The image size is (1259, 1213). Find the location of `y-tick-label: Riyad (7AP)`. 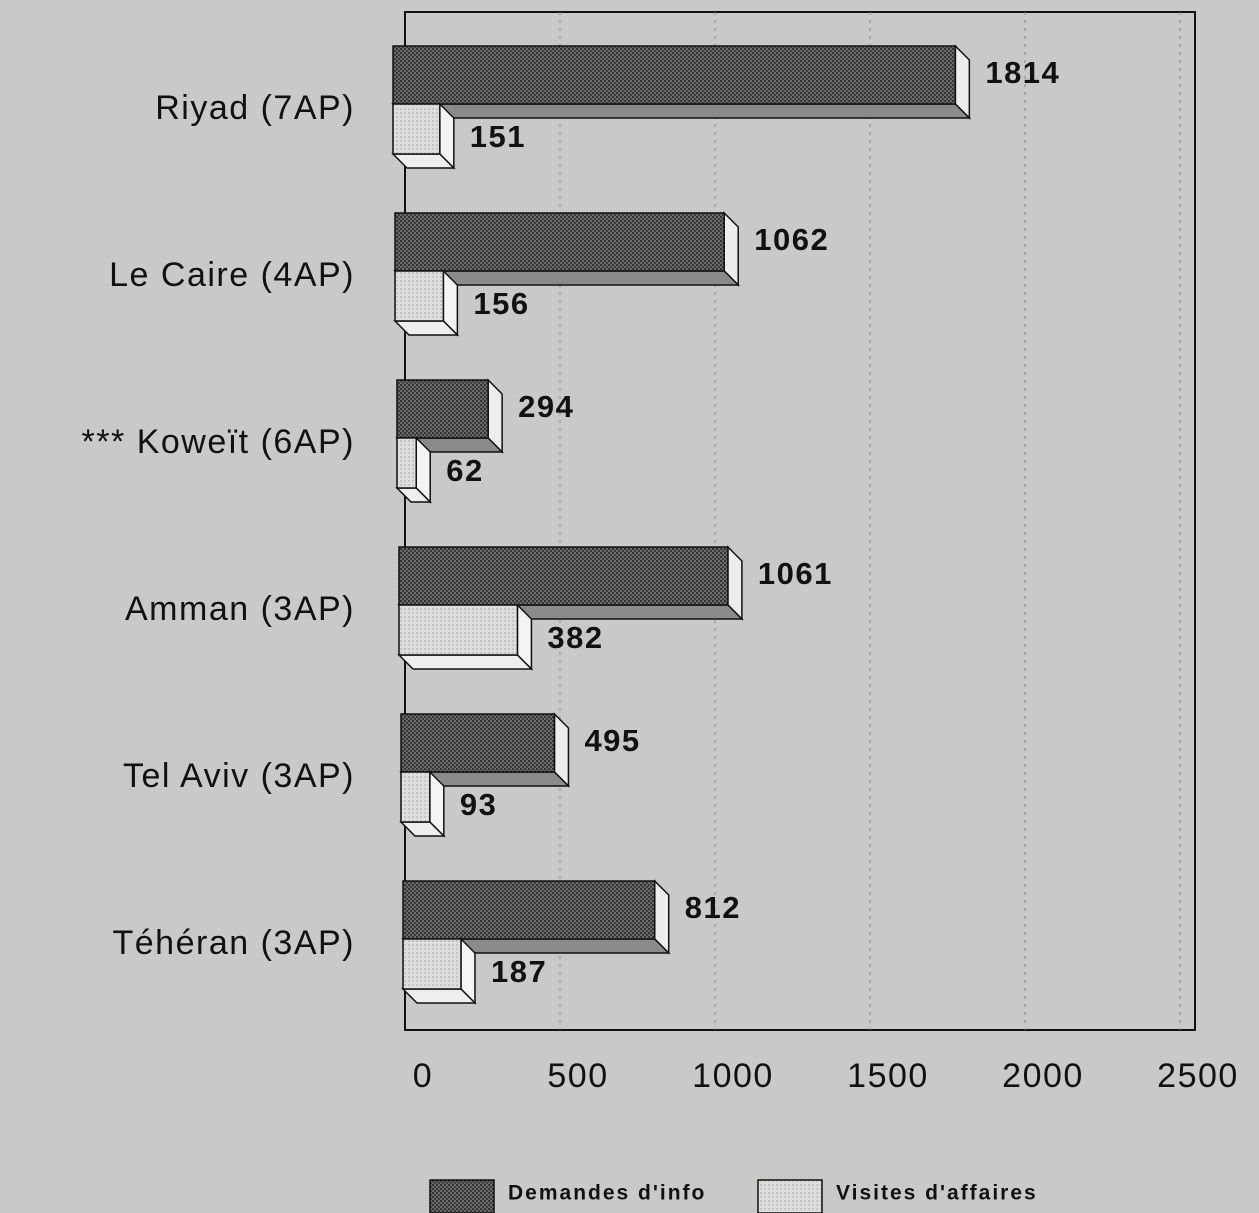

y-tick-label: Riyad (7AP) is located at coordinates (255, 108).